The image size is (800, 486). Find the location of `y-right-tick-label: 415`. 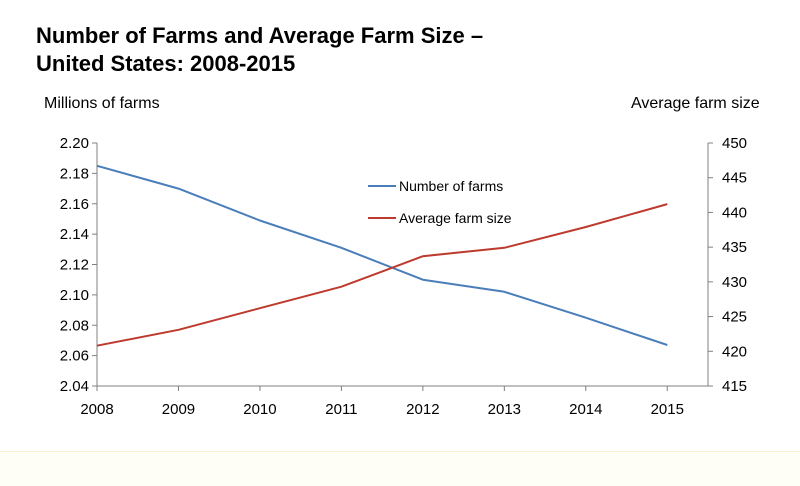

y-right-tick-label: 415 is located at coordinates (734, 386).